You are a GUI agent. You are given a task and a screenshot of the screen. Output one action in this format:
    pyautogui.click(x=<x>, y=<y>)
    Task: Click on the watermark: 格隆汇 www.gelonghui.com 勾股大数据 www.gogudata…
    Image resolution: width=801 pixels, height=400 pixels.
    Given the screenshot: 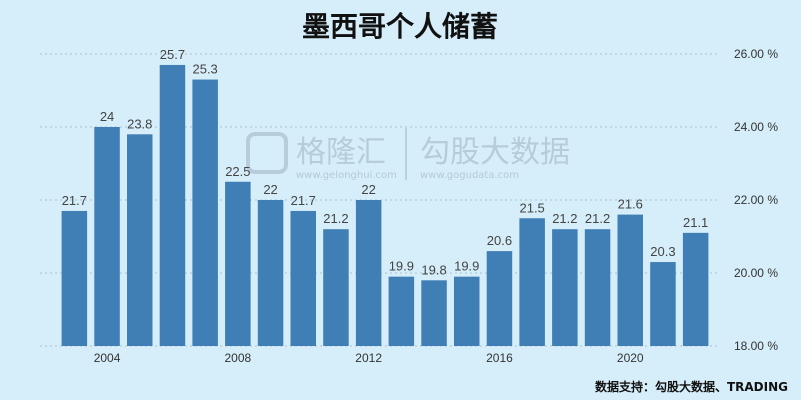 What is the action you would take?
    pyautogui.click(x=408, y=154)
    